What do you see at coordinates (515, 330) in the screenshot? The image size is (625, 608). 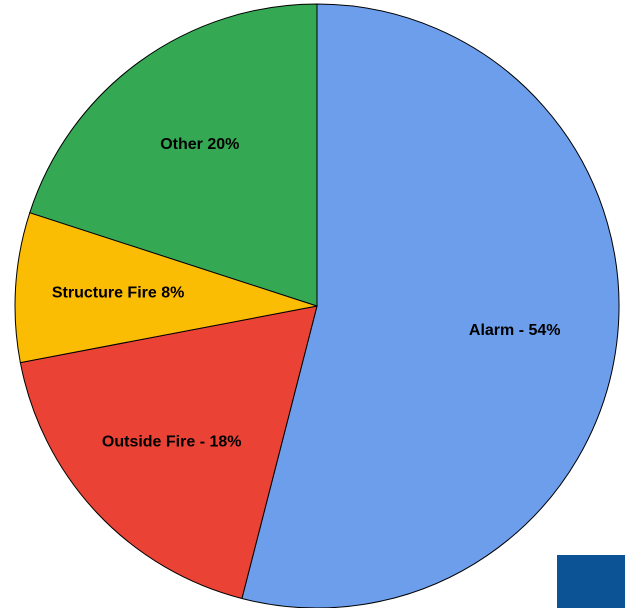 I see `slice-label-0: Alarm - 54%` at bounding box center [515, 330].